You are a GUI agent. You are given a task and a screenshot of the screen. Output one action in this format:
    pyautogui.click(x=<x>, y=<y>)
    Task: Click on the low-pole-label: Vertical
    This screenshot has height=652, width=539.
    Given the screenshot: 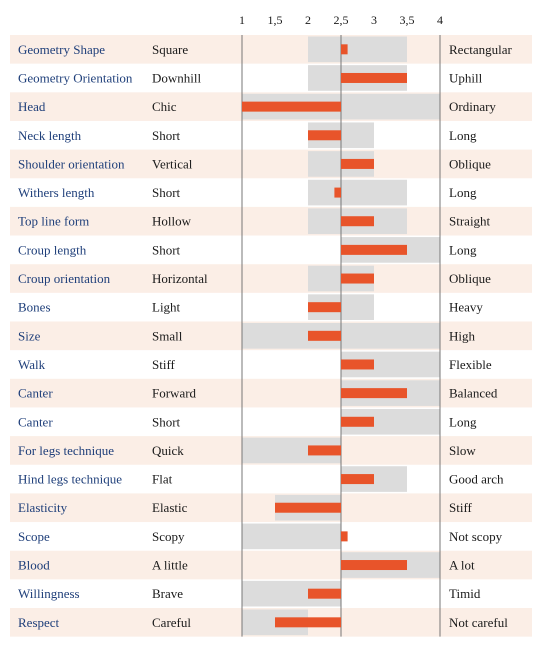 What is the action you would take?
    pyautogui.click(x=172, y=163)
    